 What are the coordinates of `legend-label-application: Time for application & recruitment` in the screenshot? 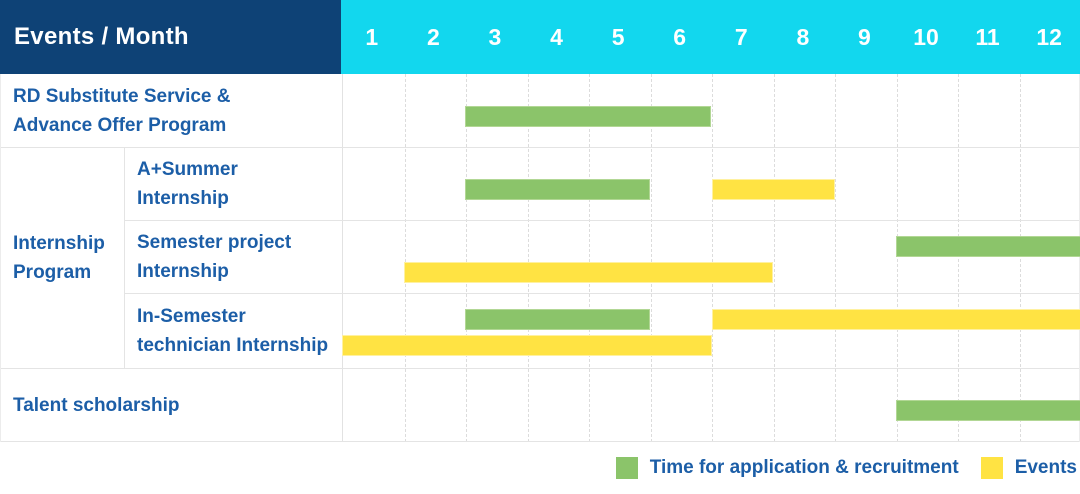 It's located at (804, 467).